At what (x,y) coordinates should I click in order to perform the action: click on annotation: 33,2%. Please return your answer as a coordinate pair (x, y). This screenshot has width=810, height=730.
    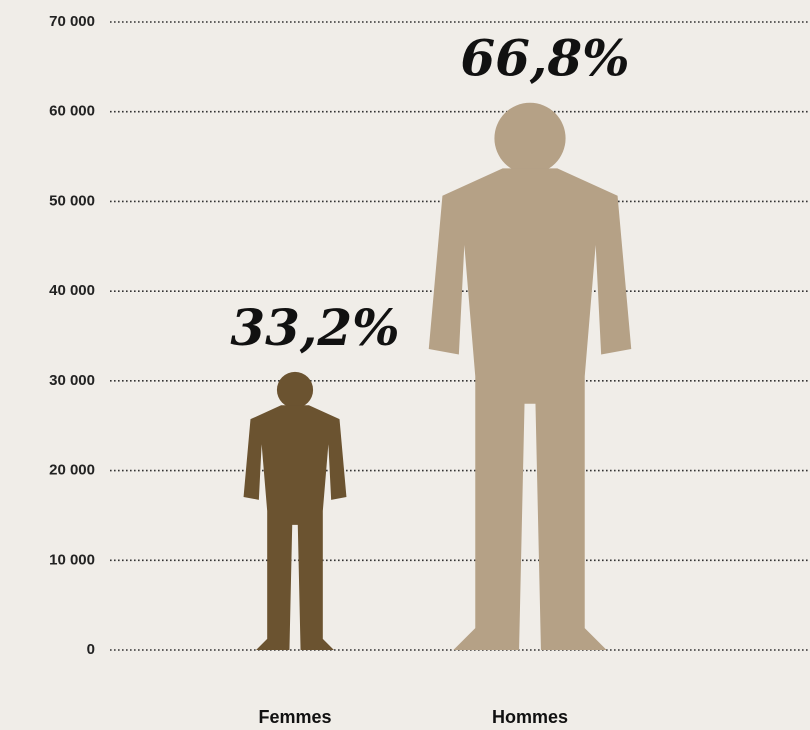
    Looking at the image, I should click on (314, 327).